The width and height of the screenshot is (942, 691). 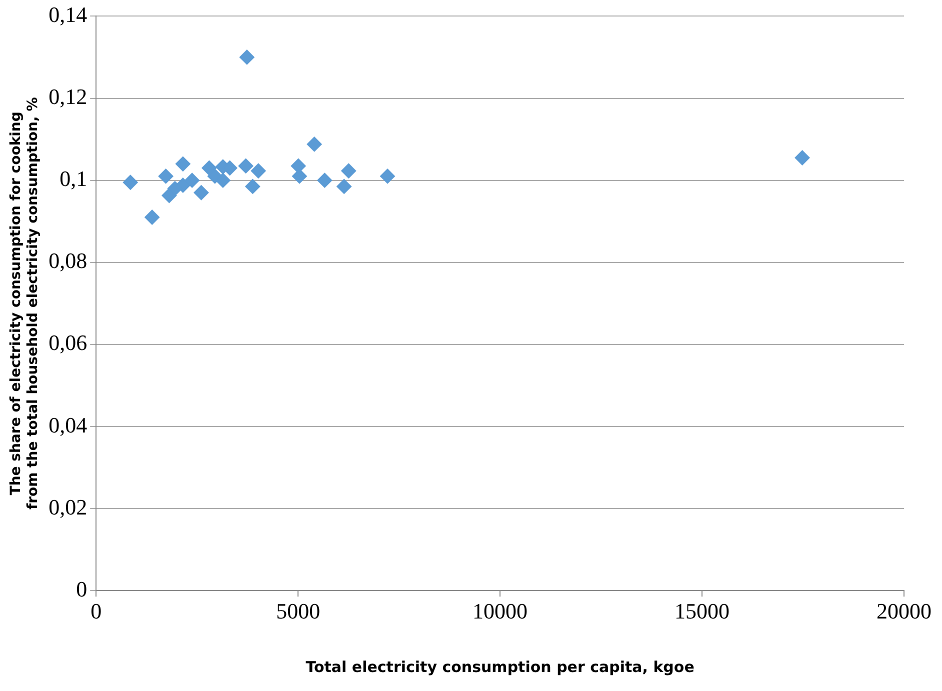 What do you see at coordinates (24, 303) in the screenshot?
I see `y-axis-title: The share of electricity consumption for cooking from the total household electricity consumption, %` at bounding box center [24, 303].